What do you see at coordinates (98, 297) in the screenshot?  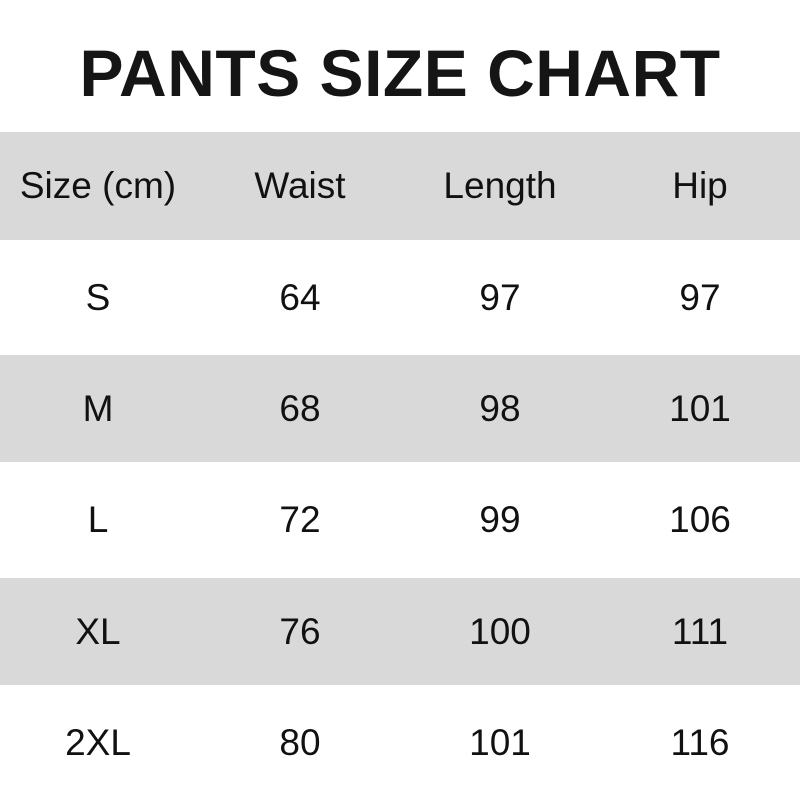 I see `table-cell: S` at bounding box center [98, 297].